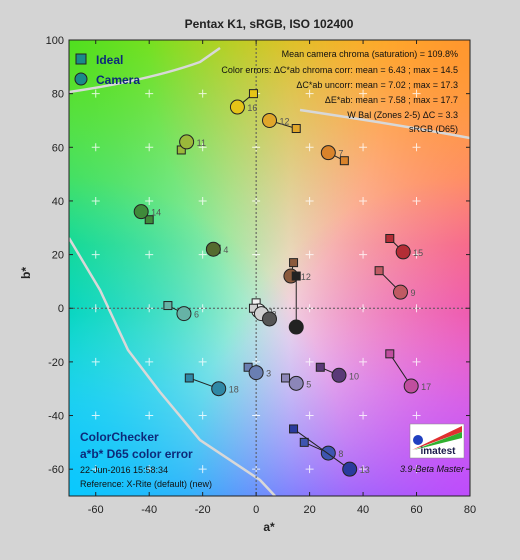  Describe the element at coordinates (437, 441) in the screenshot. I see `imatest-logo: imatest` at that location.